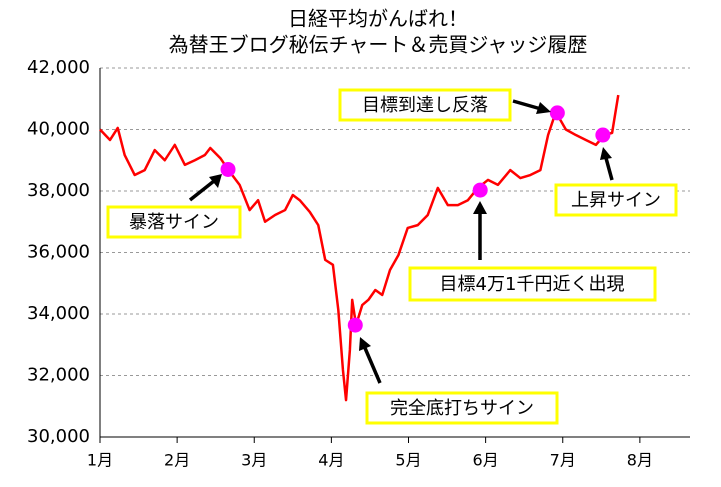 Image resolution: width=721 pixels, height=487 pixels. What do you see at coordinates (58, 129) in the screenshot?
I see `y-tick-label: 40,000` at bounding box center [58, 129].